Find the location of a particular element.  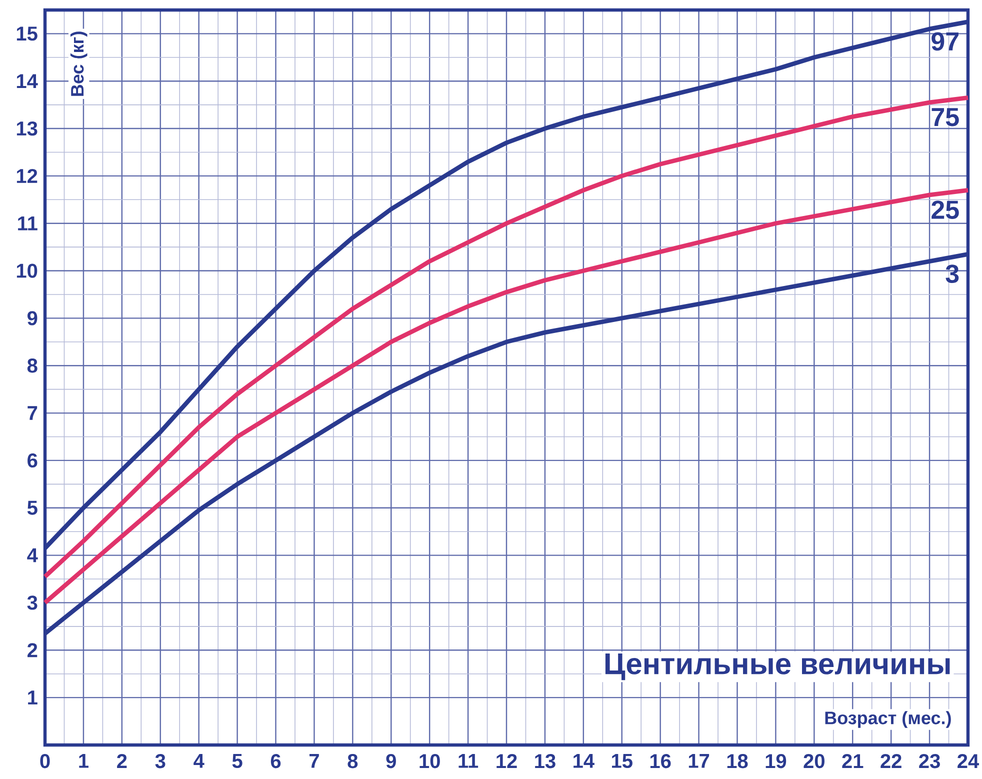

x-tick-label: 15 is located at coordinates (622, 761).